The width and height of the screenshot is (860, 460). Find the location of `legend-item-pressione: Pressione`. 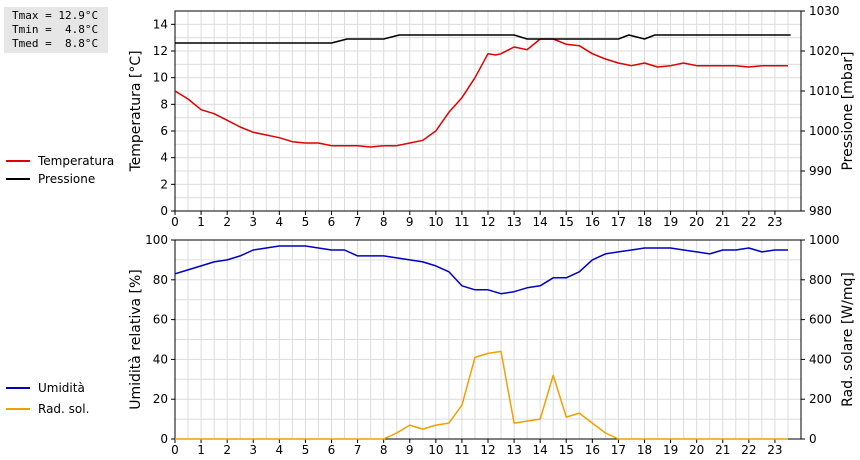

legend-item-pressione: Pressione is located at coordinates (50, 179).